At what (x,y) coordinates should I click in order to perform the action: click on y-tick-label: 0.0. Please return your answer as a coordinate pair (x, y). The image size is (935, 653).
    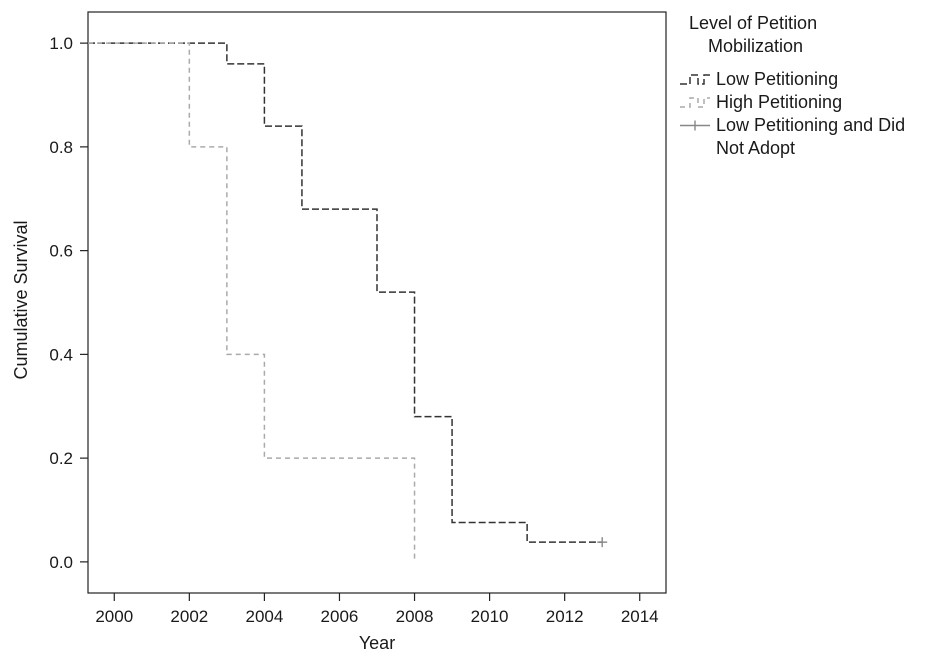
    Looking at the image, I should click on (61, 562).